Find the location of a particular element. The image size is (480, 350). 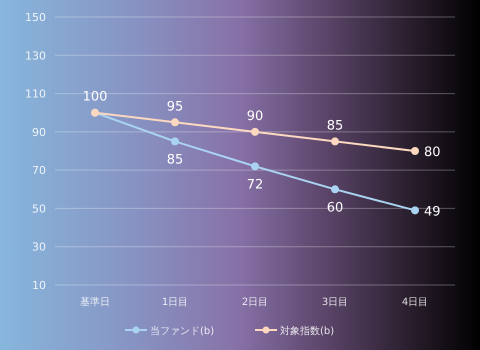

y-tick-label: 10 is located at coordinates (39, 285).